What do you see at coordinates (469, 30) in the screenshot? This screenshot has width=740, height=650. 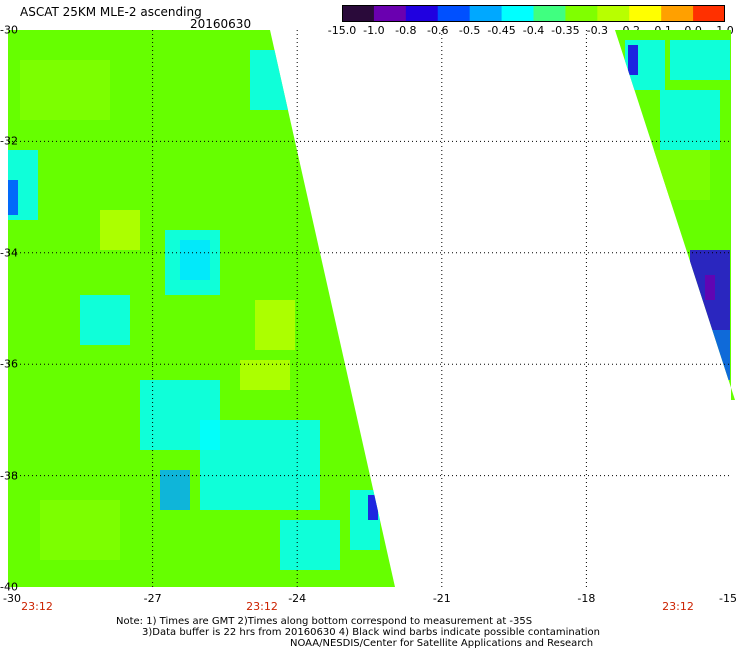 I see `colorbar-tick-label: -0.5` at bounding box center [469, 30].